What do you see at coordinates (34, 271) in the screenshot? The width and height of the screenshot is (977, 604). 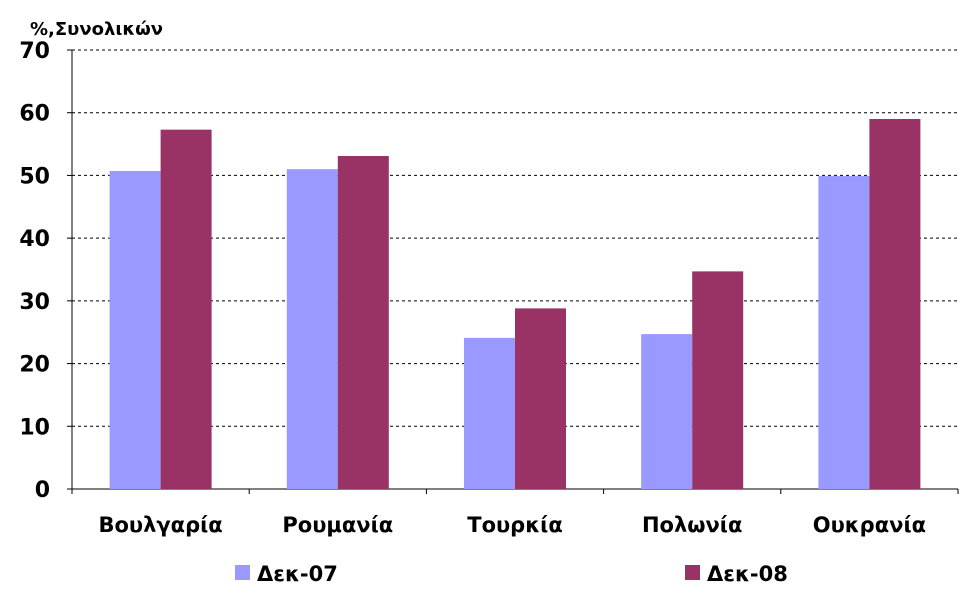 I see `y-tick-labels: 0 10 20 30 40 50 60 70` at bounding box center [34, 271].